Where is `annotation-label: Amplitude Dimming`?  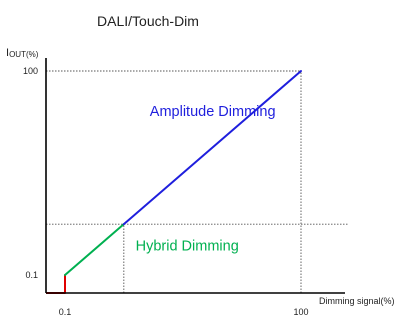
annotation-label: Amplitude Dimming is located at coordinates (213, 112).